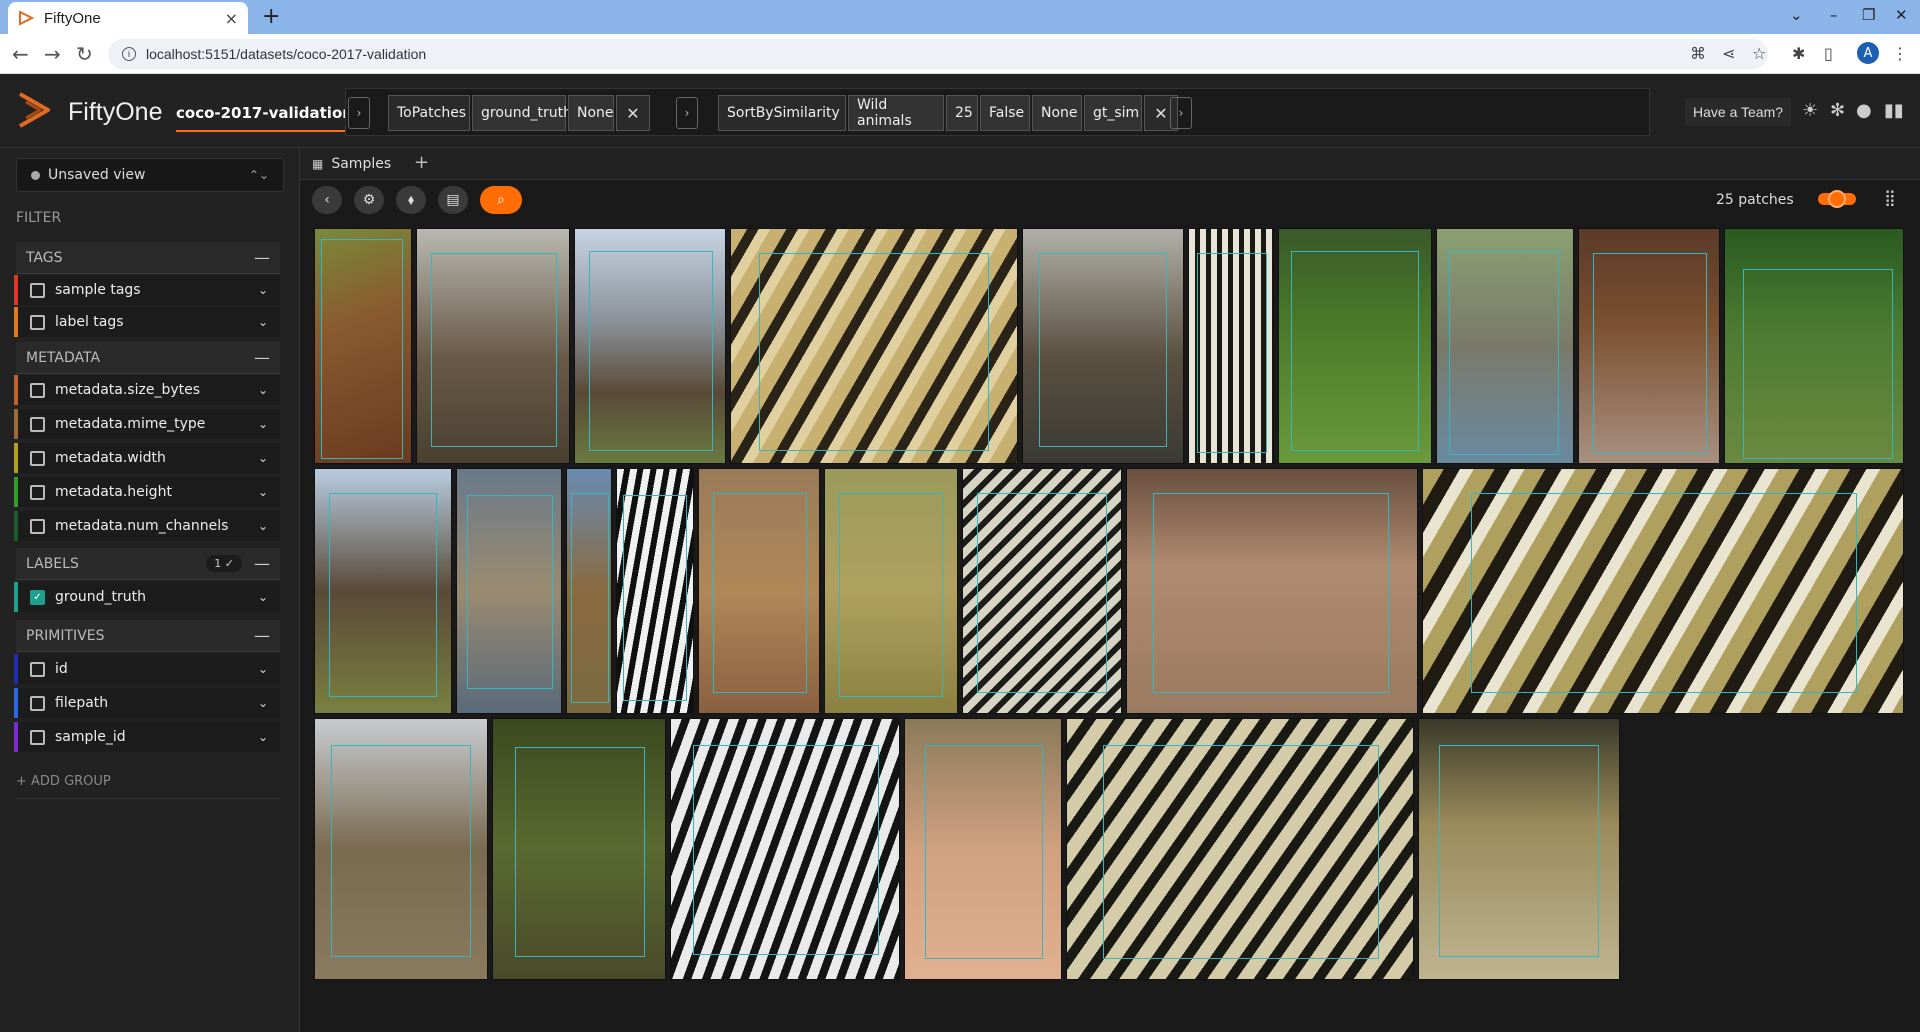 The image size is (1920, 1032). What do you see at coordinates (1837, 199) in the screenshot?
I see `slider-knob` at bounding box center [1837, 199].